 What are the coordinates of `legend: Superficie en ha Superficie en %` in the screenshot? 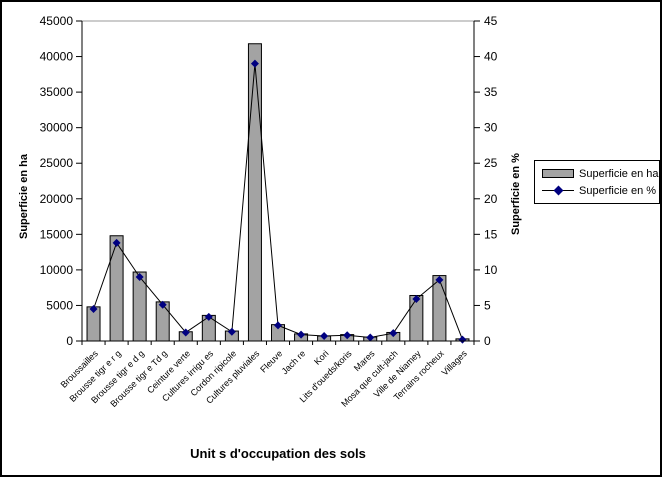 It's located at (597, 182).